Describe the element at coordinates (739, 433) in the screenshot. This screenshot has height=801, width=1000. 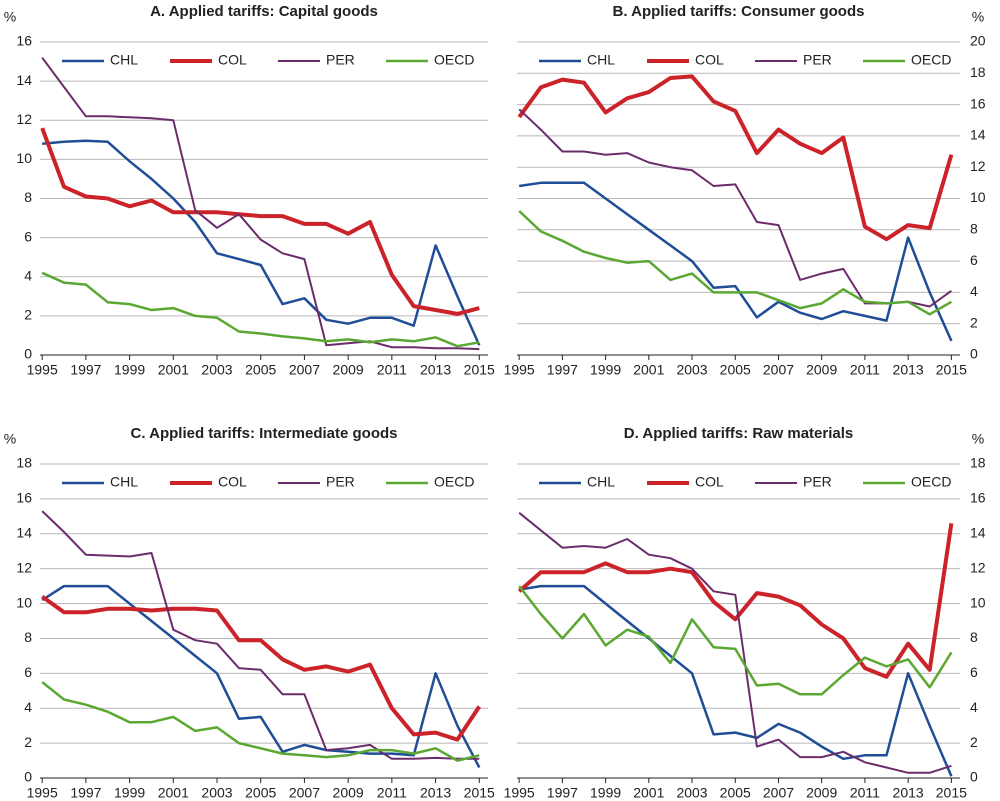
I see `chart-title: D. Applied tariffs: Raw materials` at that location.